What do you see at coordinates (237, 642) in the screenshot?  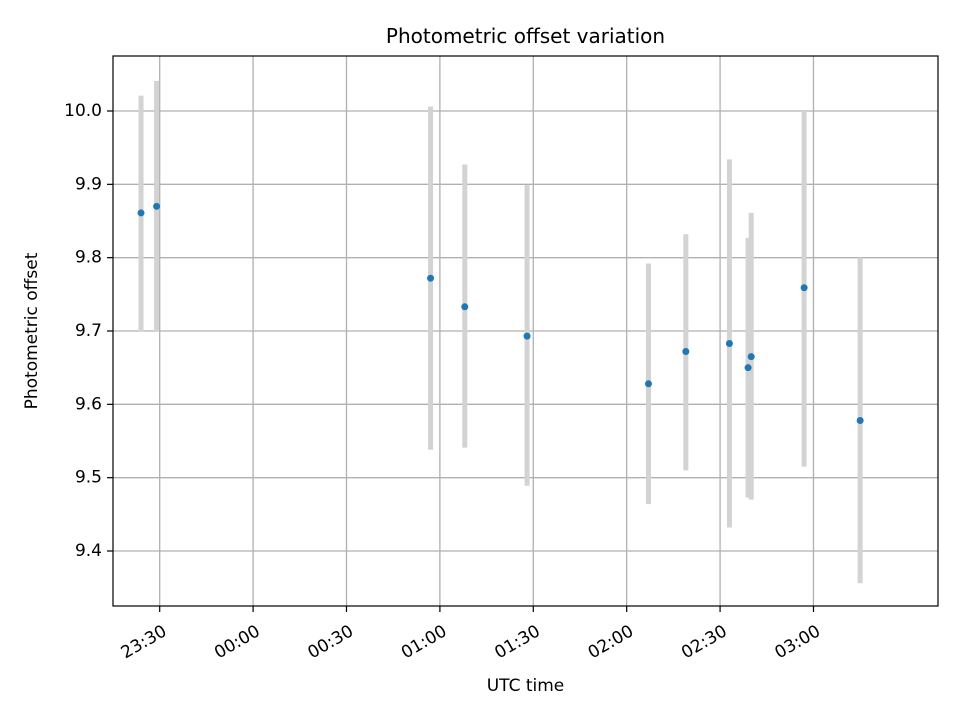 I see `x-tick-label: 00:00` at bounding box center [237, 642].